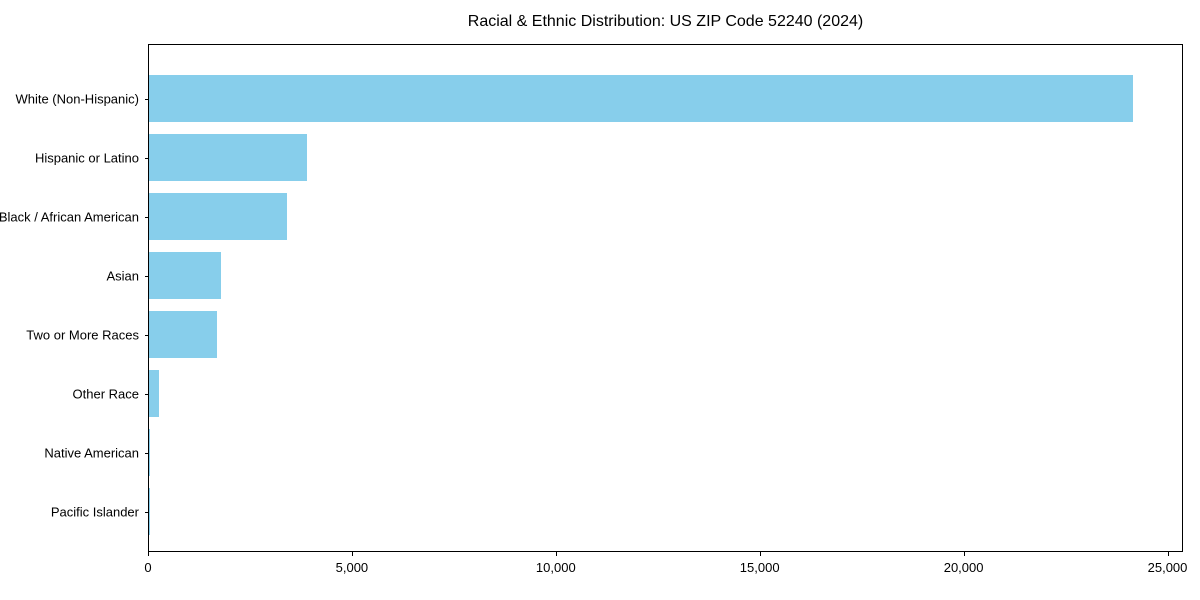 This screenshot has width=1200, height=600. I want to click on bar-row: Two or More Races, so click(604, 334).